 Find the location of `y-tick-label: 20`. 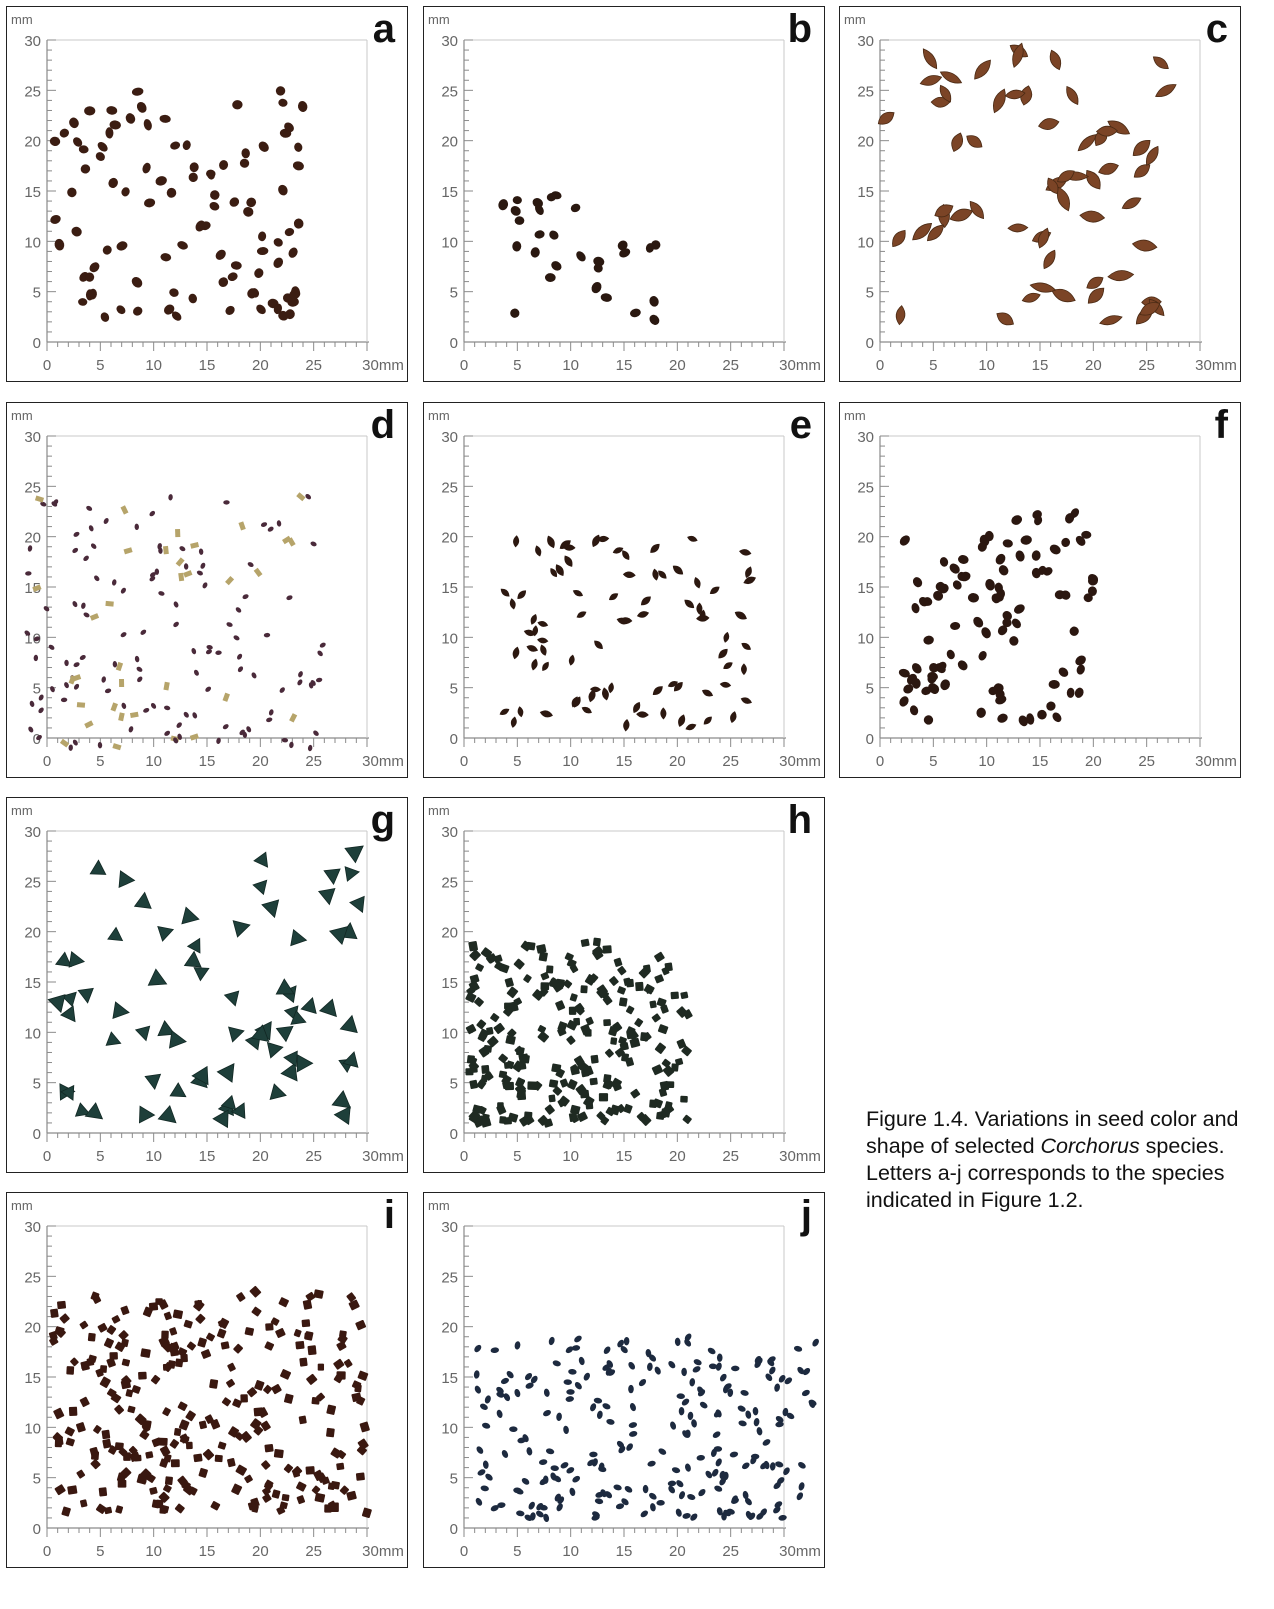

y-tick-label: 20 is located at coordinates (32, 1328).